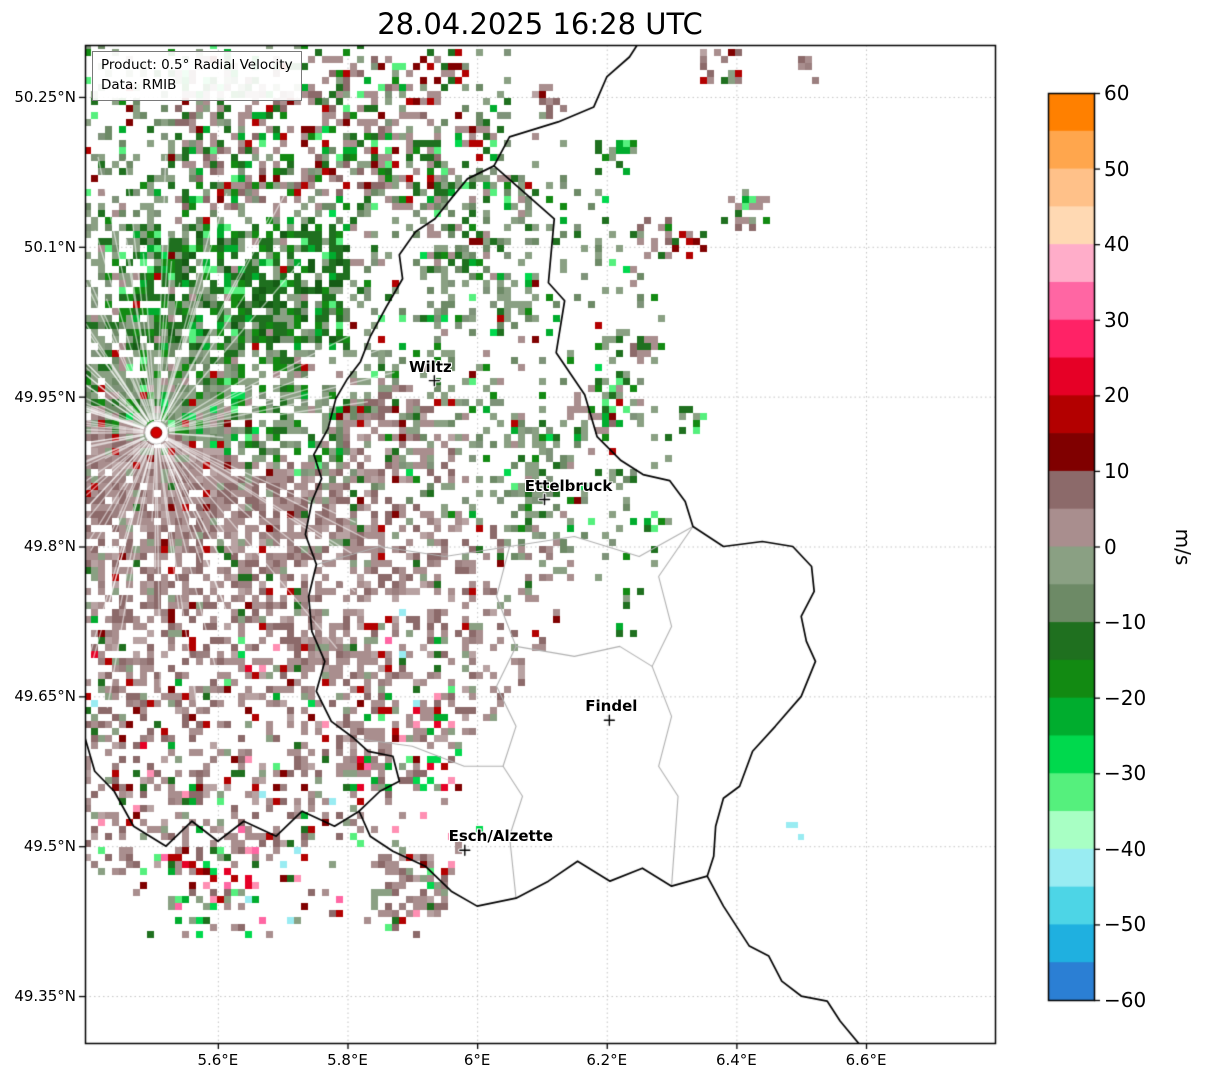  What do you see at coordinates (1117, 168) in the screenshot?
I see `colorbar-tick-label: 50` at bounding box center [1117, 168].